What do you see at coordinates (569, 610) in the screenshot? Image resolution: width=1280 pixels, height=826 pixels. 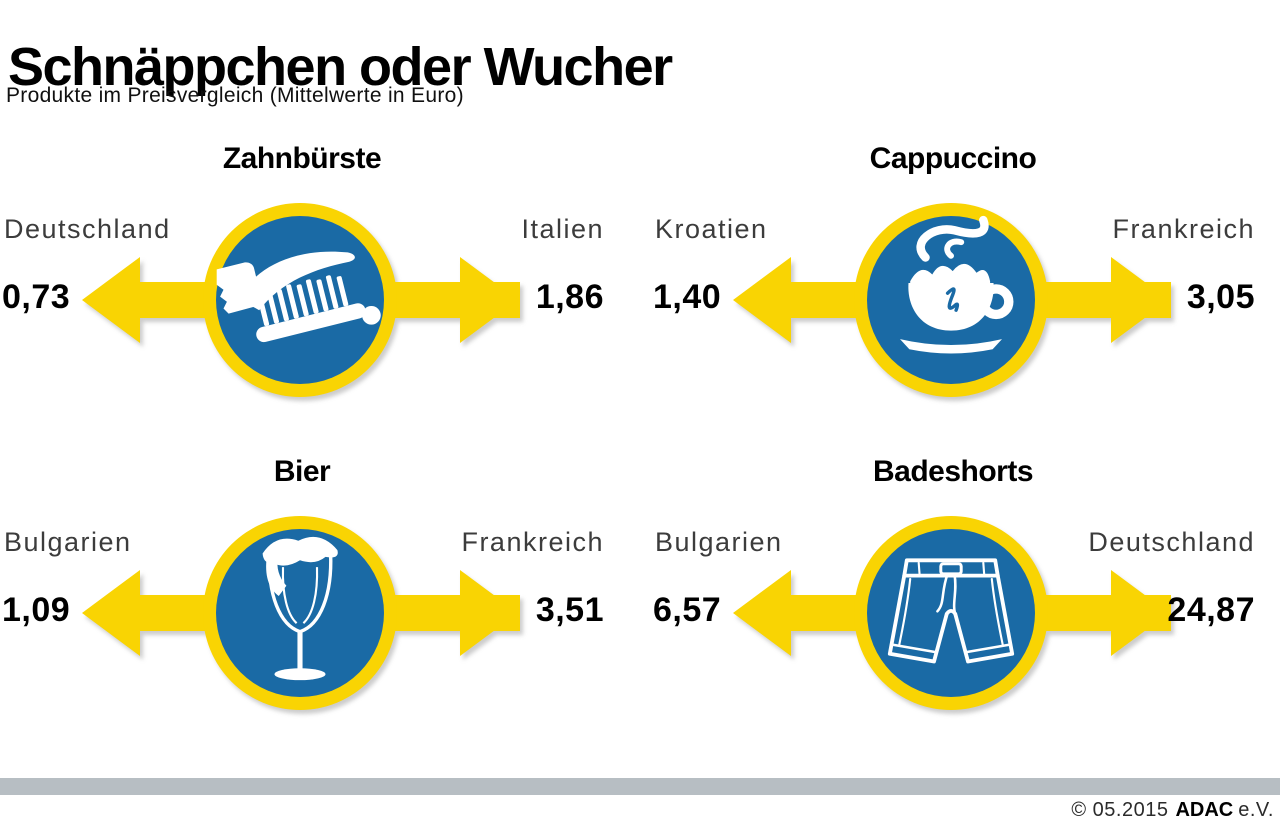 I see `price-expensive: 3,51` at bounding box center [569, 610].